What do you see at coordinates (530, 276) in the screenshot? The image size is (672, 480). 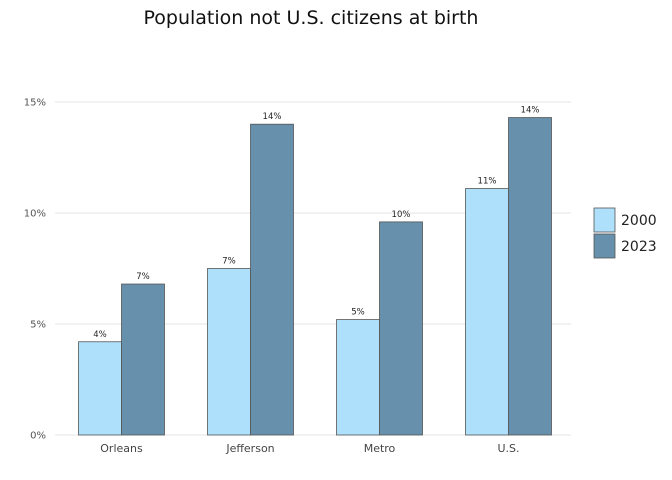 I see `bar-2023-us` at bounding box center [530, 276].